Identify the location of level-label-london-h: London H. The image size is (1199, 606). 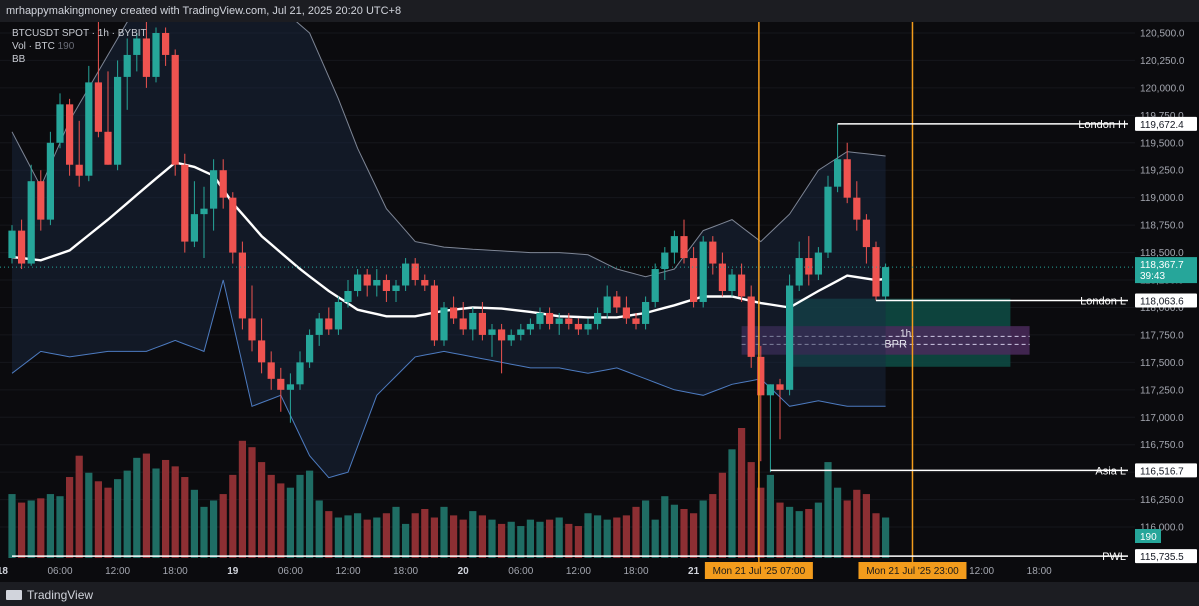
(1102, 125).